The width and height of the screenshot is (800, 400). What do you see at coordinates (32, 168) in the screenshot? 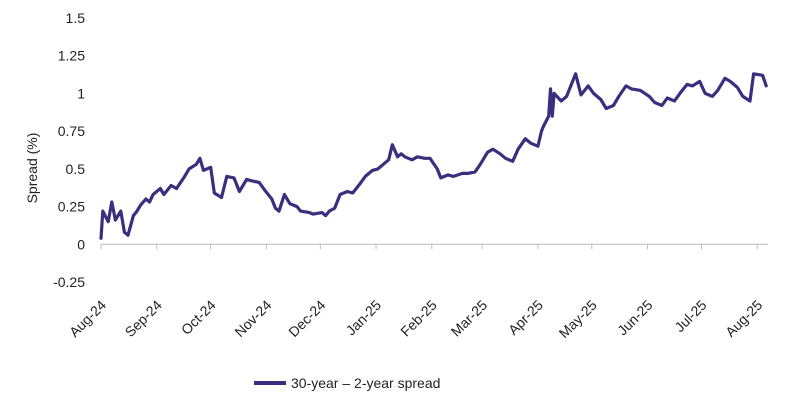
I see `y-axis-label: Spread (%)` at bounding box center [32, 168].